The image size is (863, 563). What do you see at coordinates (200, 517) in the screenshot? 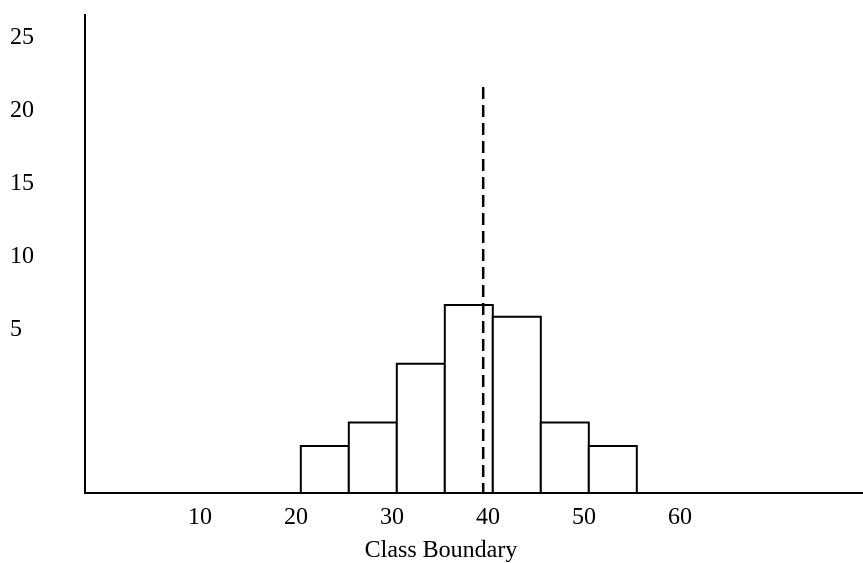
I see `x-tick-label: 10` at bounding box center [200, 517].